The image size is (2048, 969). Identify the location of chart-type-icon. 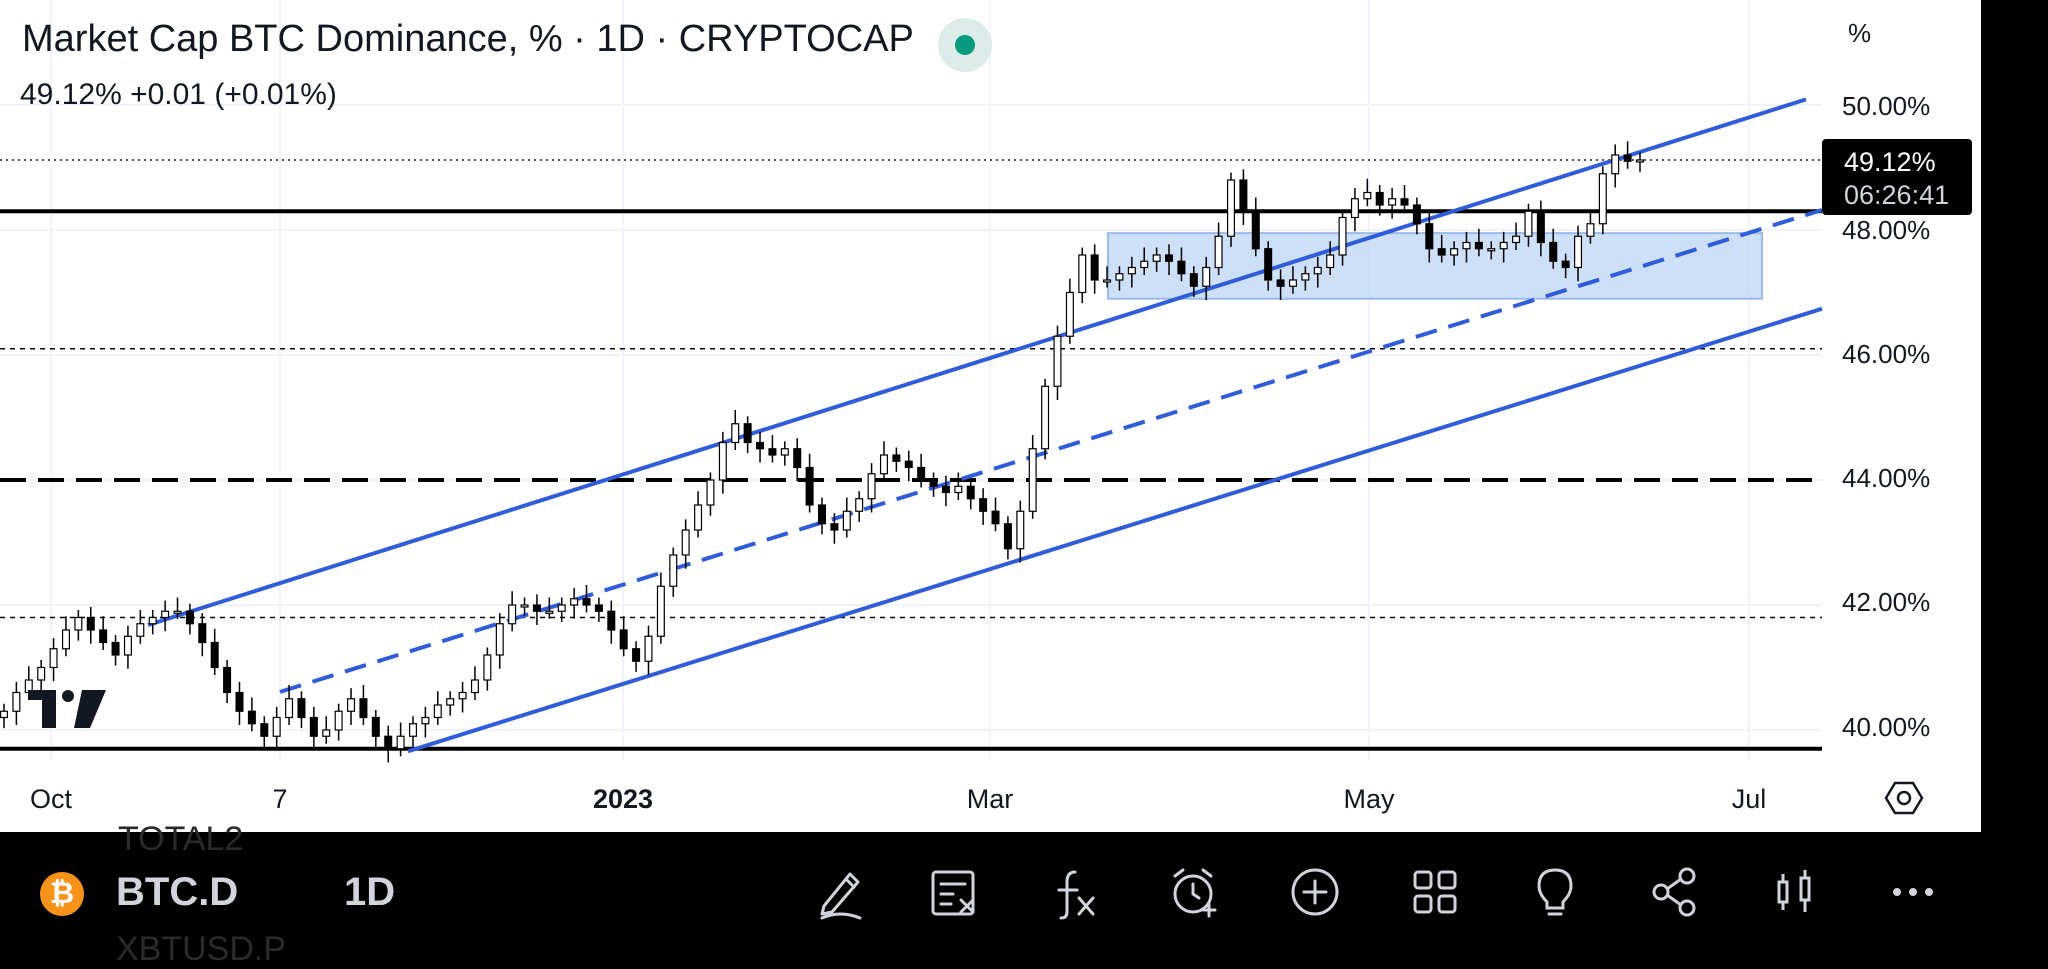
(1795, 892).